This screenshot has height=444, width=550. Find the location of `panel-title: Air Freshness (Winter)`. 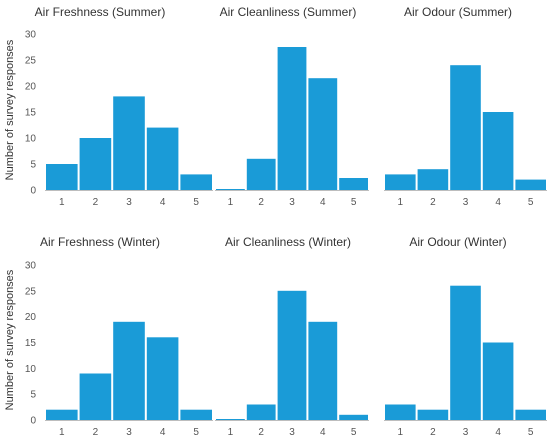

panel-title: Air Freshness (Winter) is located at coordinates (100, 242).